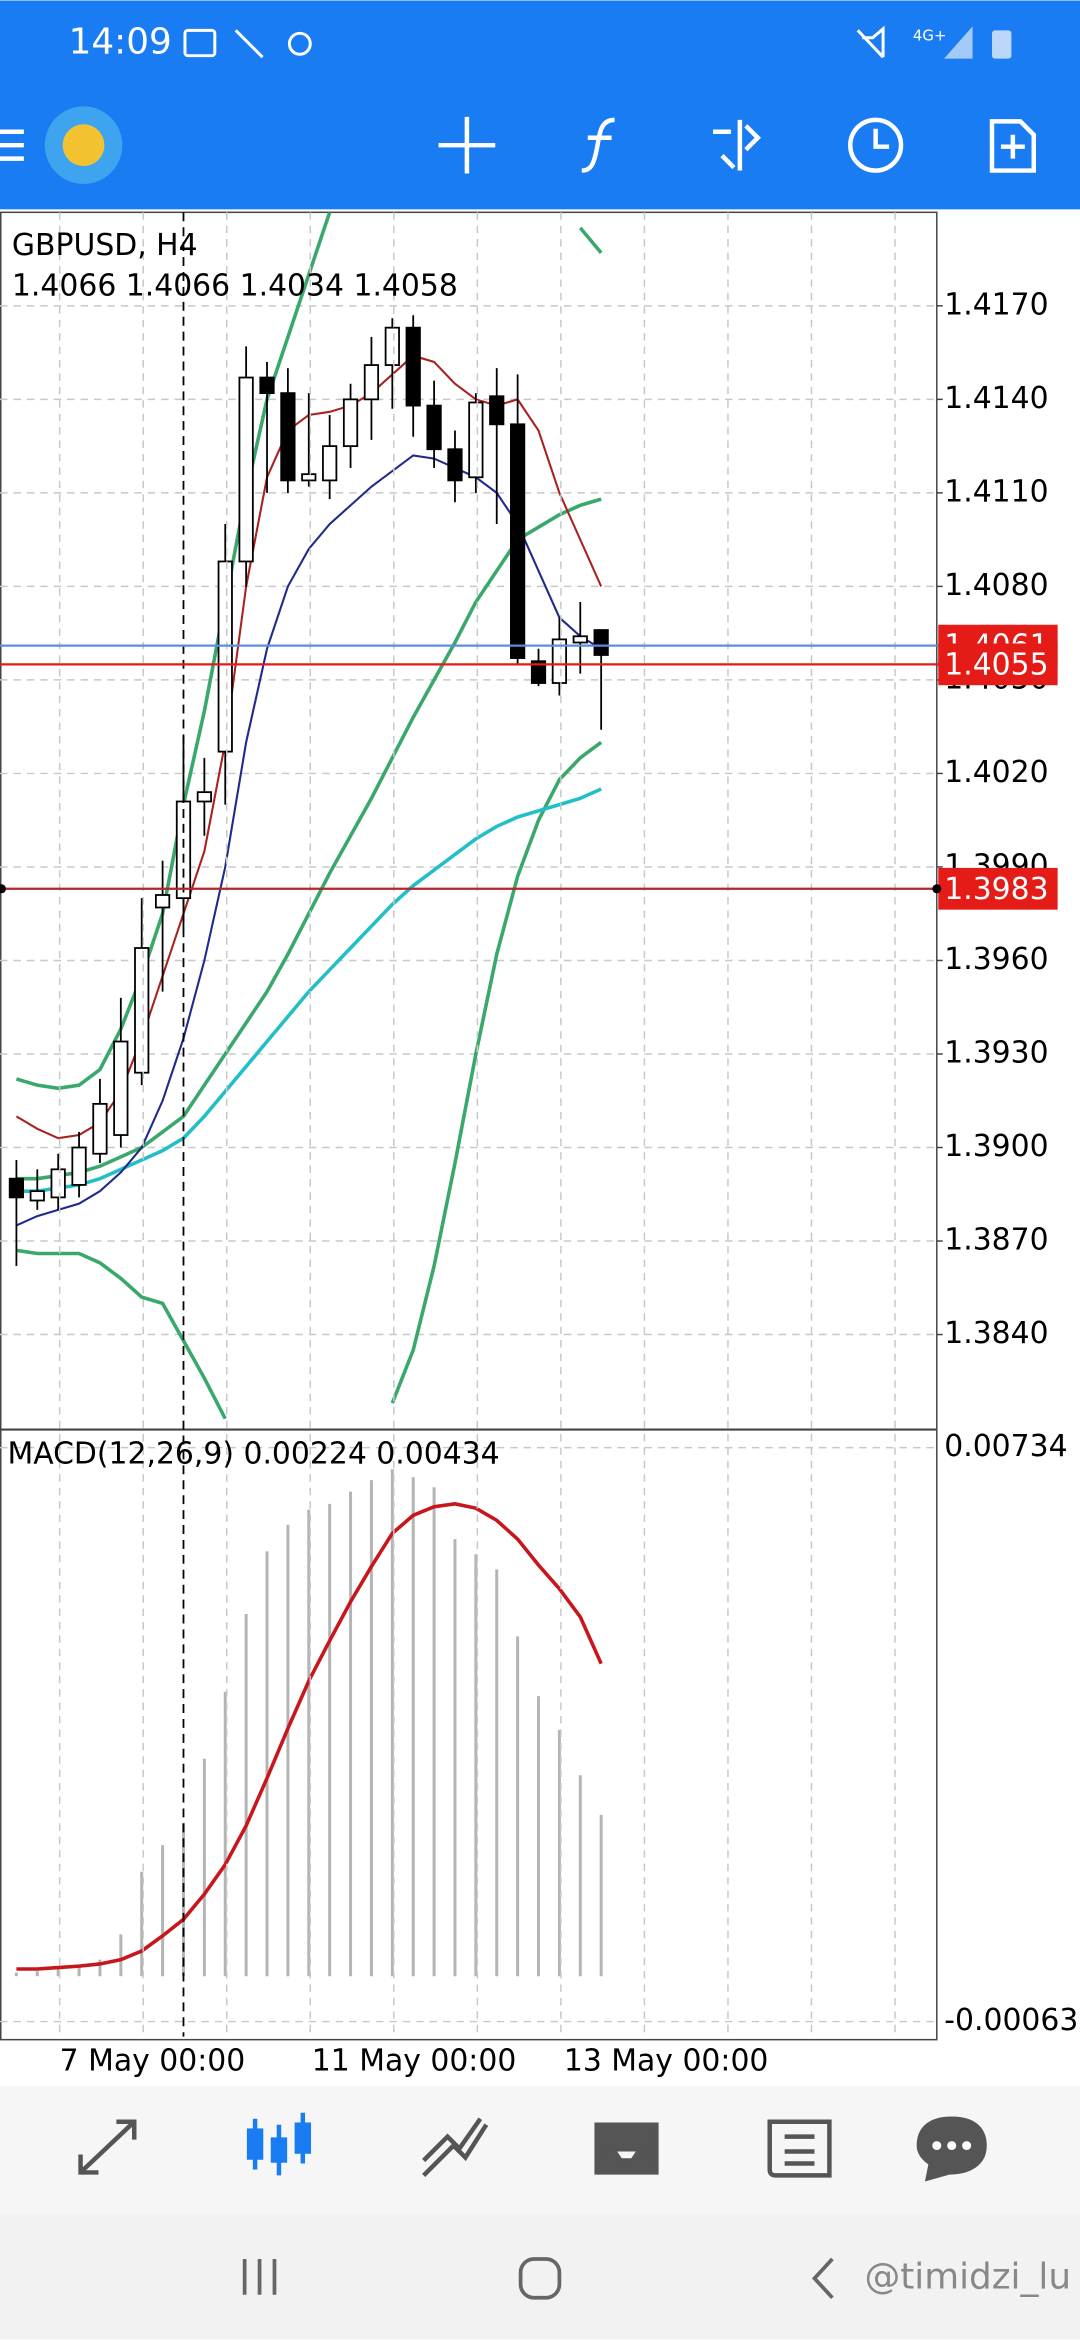  What do you see at coordinates (235, 285) in the screenshot?
I see `ohlc-text: 1.4066 1.4066 1.4034 1.4058` at bounding box center [235, 285].